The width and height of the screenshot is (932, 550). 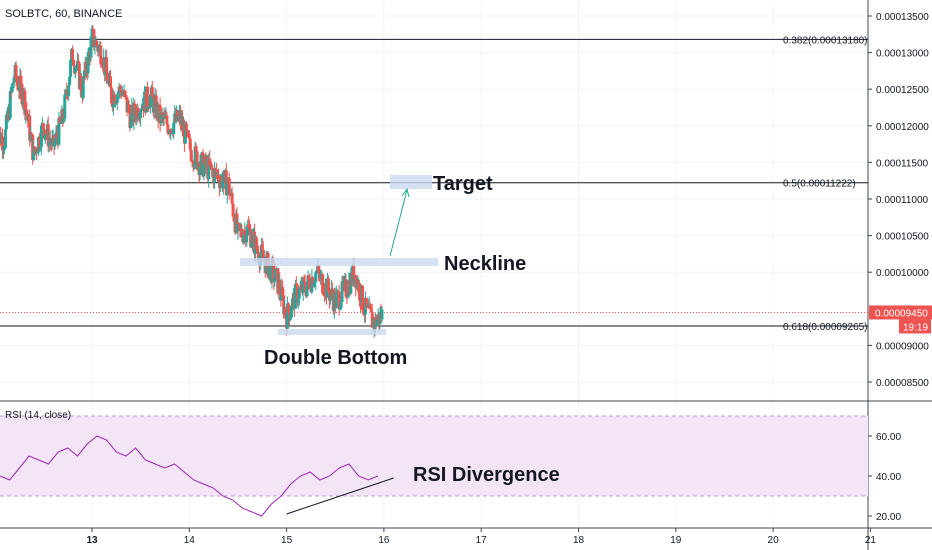 What do you see at coordinates (405, 192) in the screenshot?
I see `target-arrow-head` at bounding box center [405, 192].